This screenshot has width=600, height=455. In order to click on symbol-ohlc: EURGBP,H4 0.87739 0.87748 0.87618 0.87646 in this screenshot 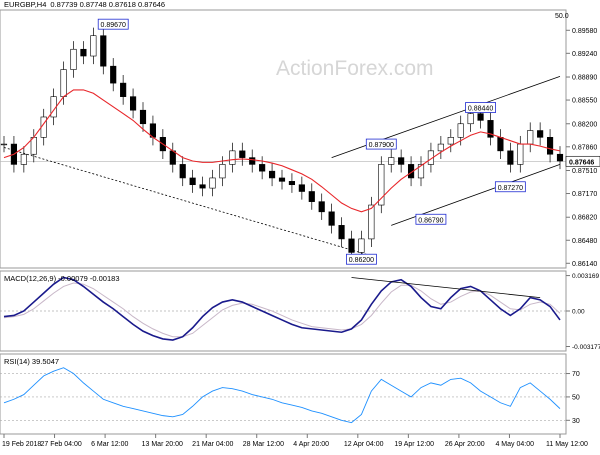, I will do `click(84, 4)`.